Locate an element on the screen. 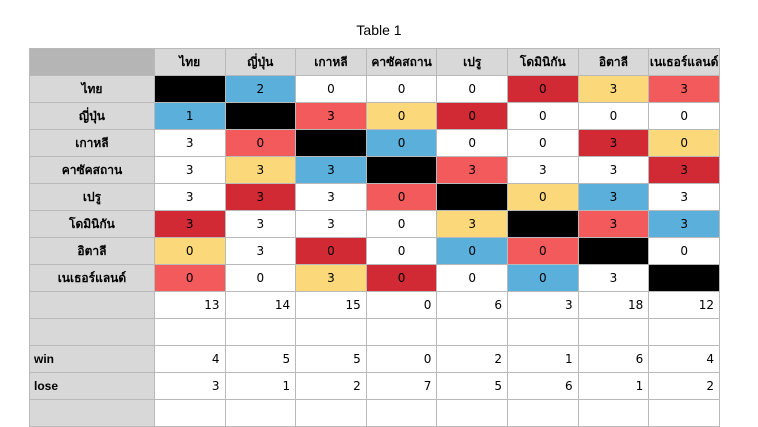 Image resolution: width=758 pixels, height=427 pixels. stats-cell: 0 is located at coordinates (401, 359).